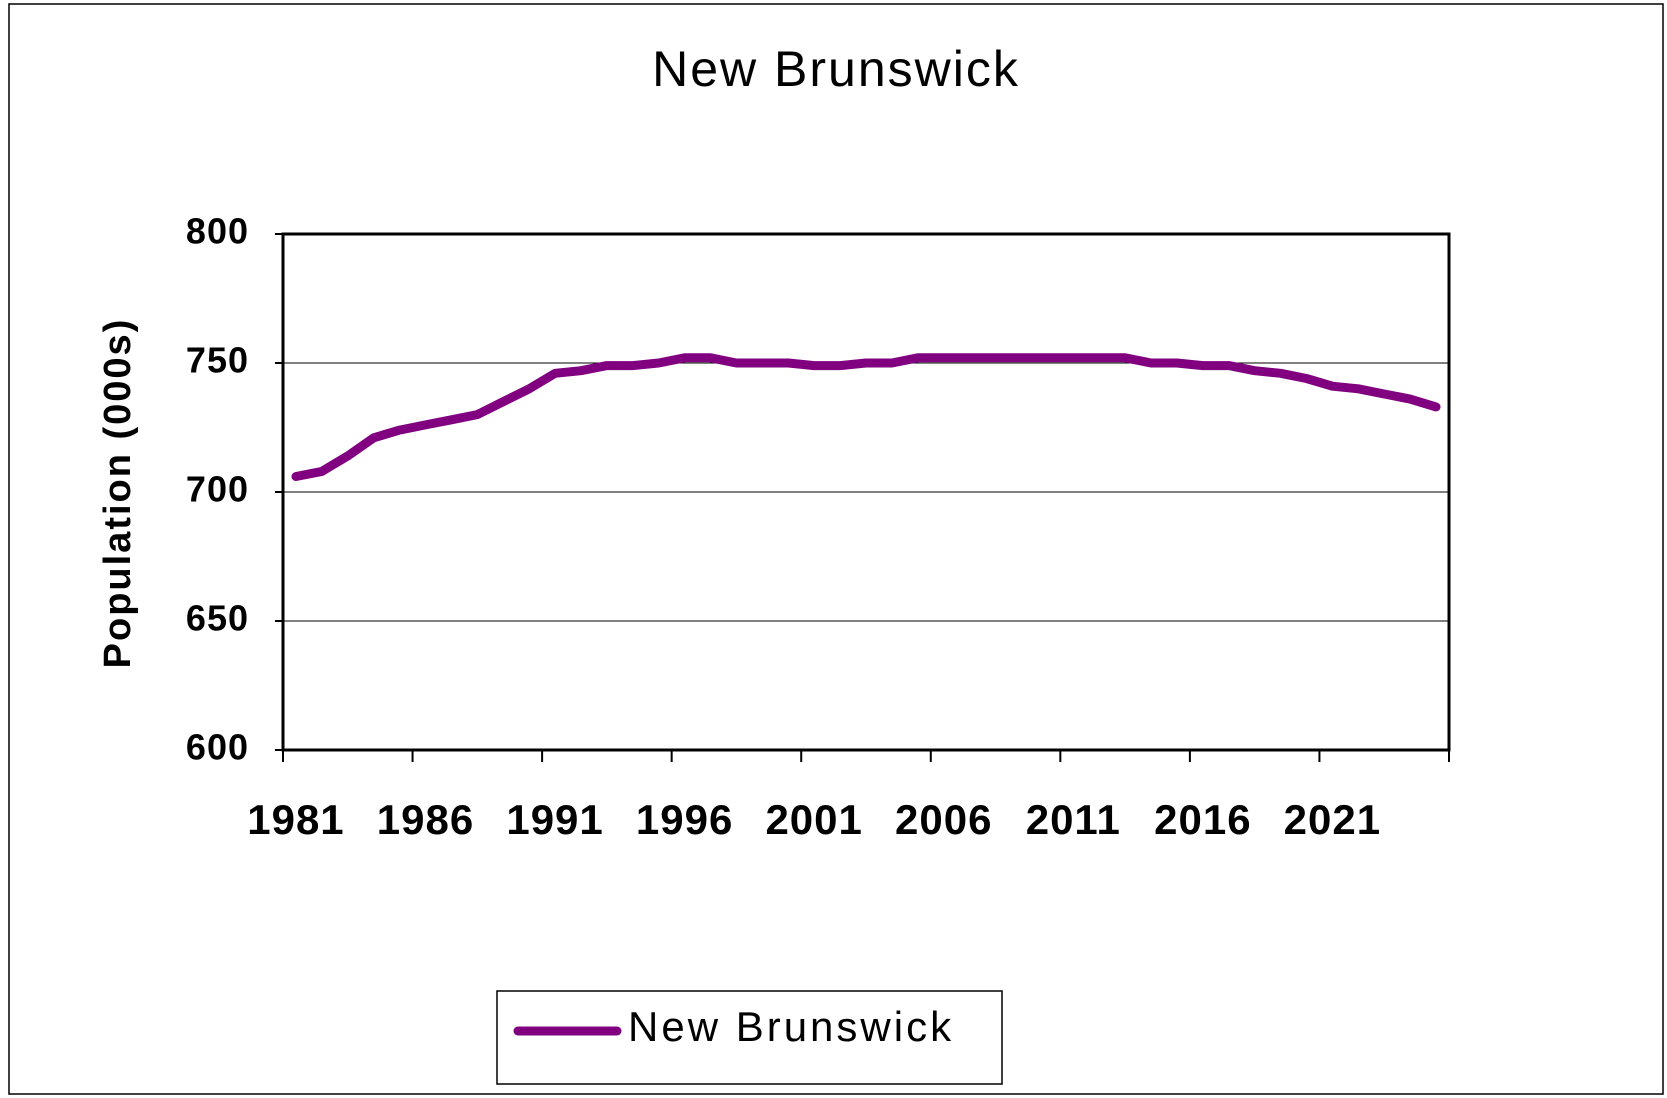 The image size is (1667, 1098). Describe the element at coordinates (813, 819) in the screenshot. I see `x-tick-label: 2001` at that location.